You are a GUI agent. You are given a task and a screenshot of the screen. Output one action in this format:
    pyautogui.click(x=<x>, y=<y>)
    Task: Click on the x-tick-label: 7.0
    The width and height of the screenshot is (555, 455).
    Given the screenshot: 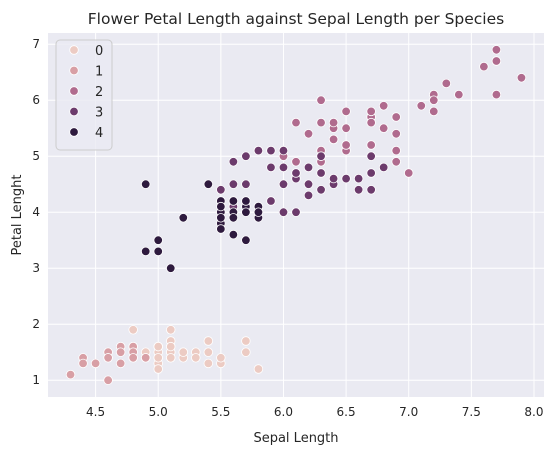 What is the action you would take?
    pyautogui.click(x=408, y=412)
    